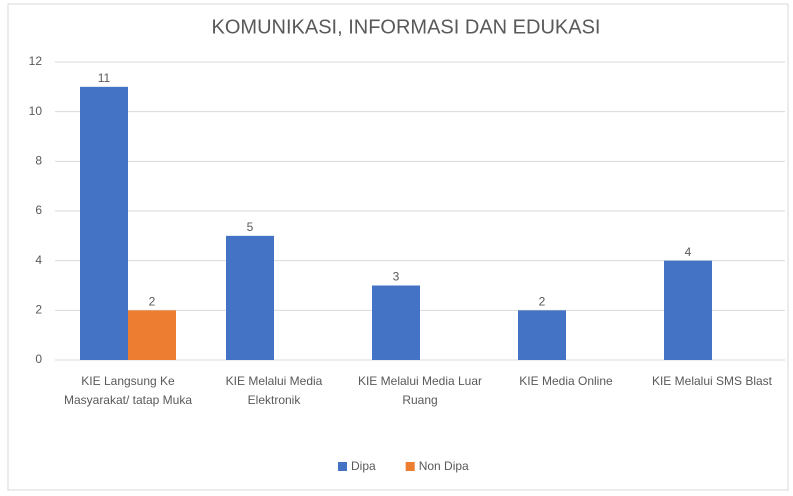 The image size is (793, 496). Describe the element at coordinates (396, 277) in the screenshot. I see `data-label: 3` at that location.